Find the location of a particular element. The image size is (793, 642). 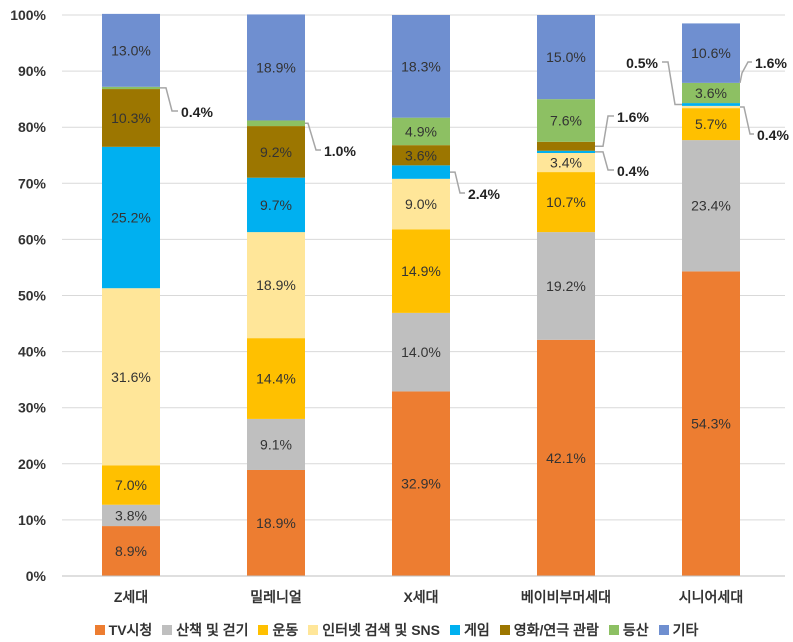

data-label: 42.1% is located at coordinates (566, 458).